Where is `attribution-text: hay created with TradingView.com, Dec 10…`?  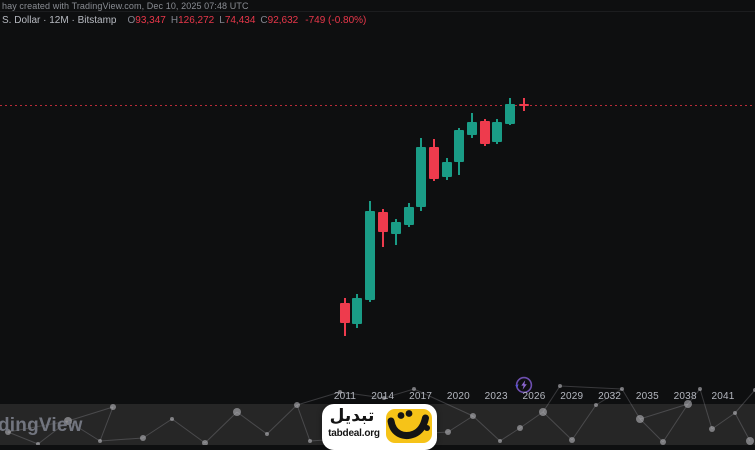
attribution-text: hay created with TradingView.com, Dec 10… is located at coordinates (125, 6).